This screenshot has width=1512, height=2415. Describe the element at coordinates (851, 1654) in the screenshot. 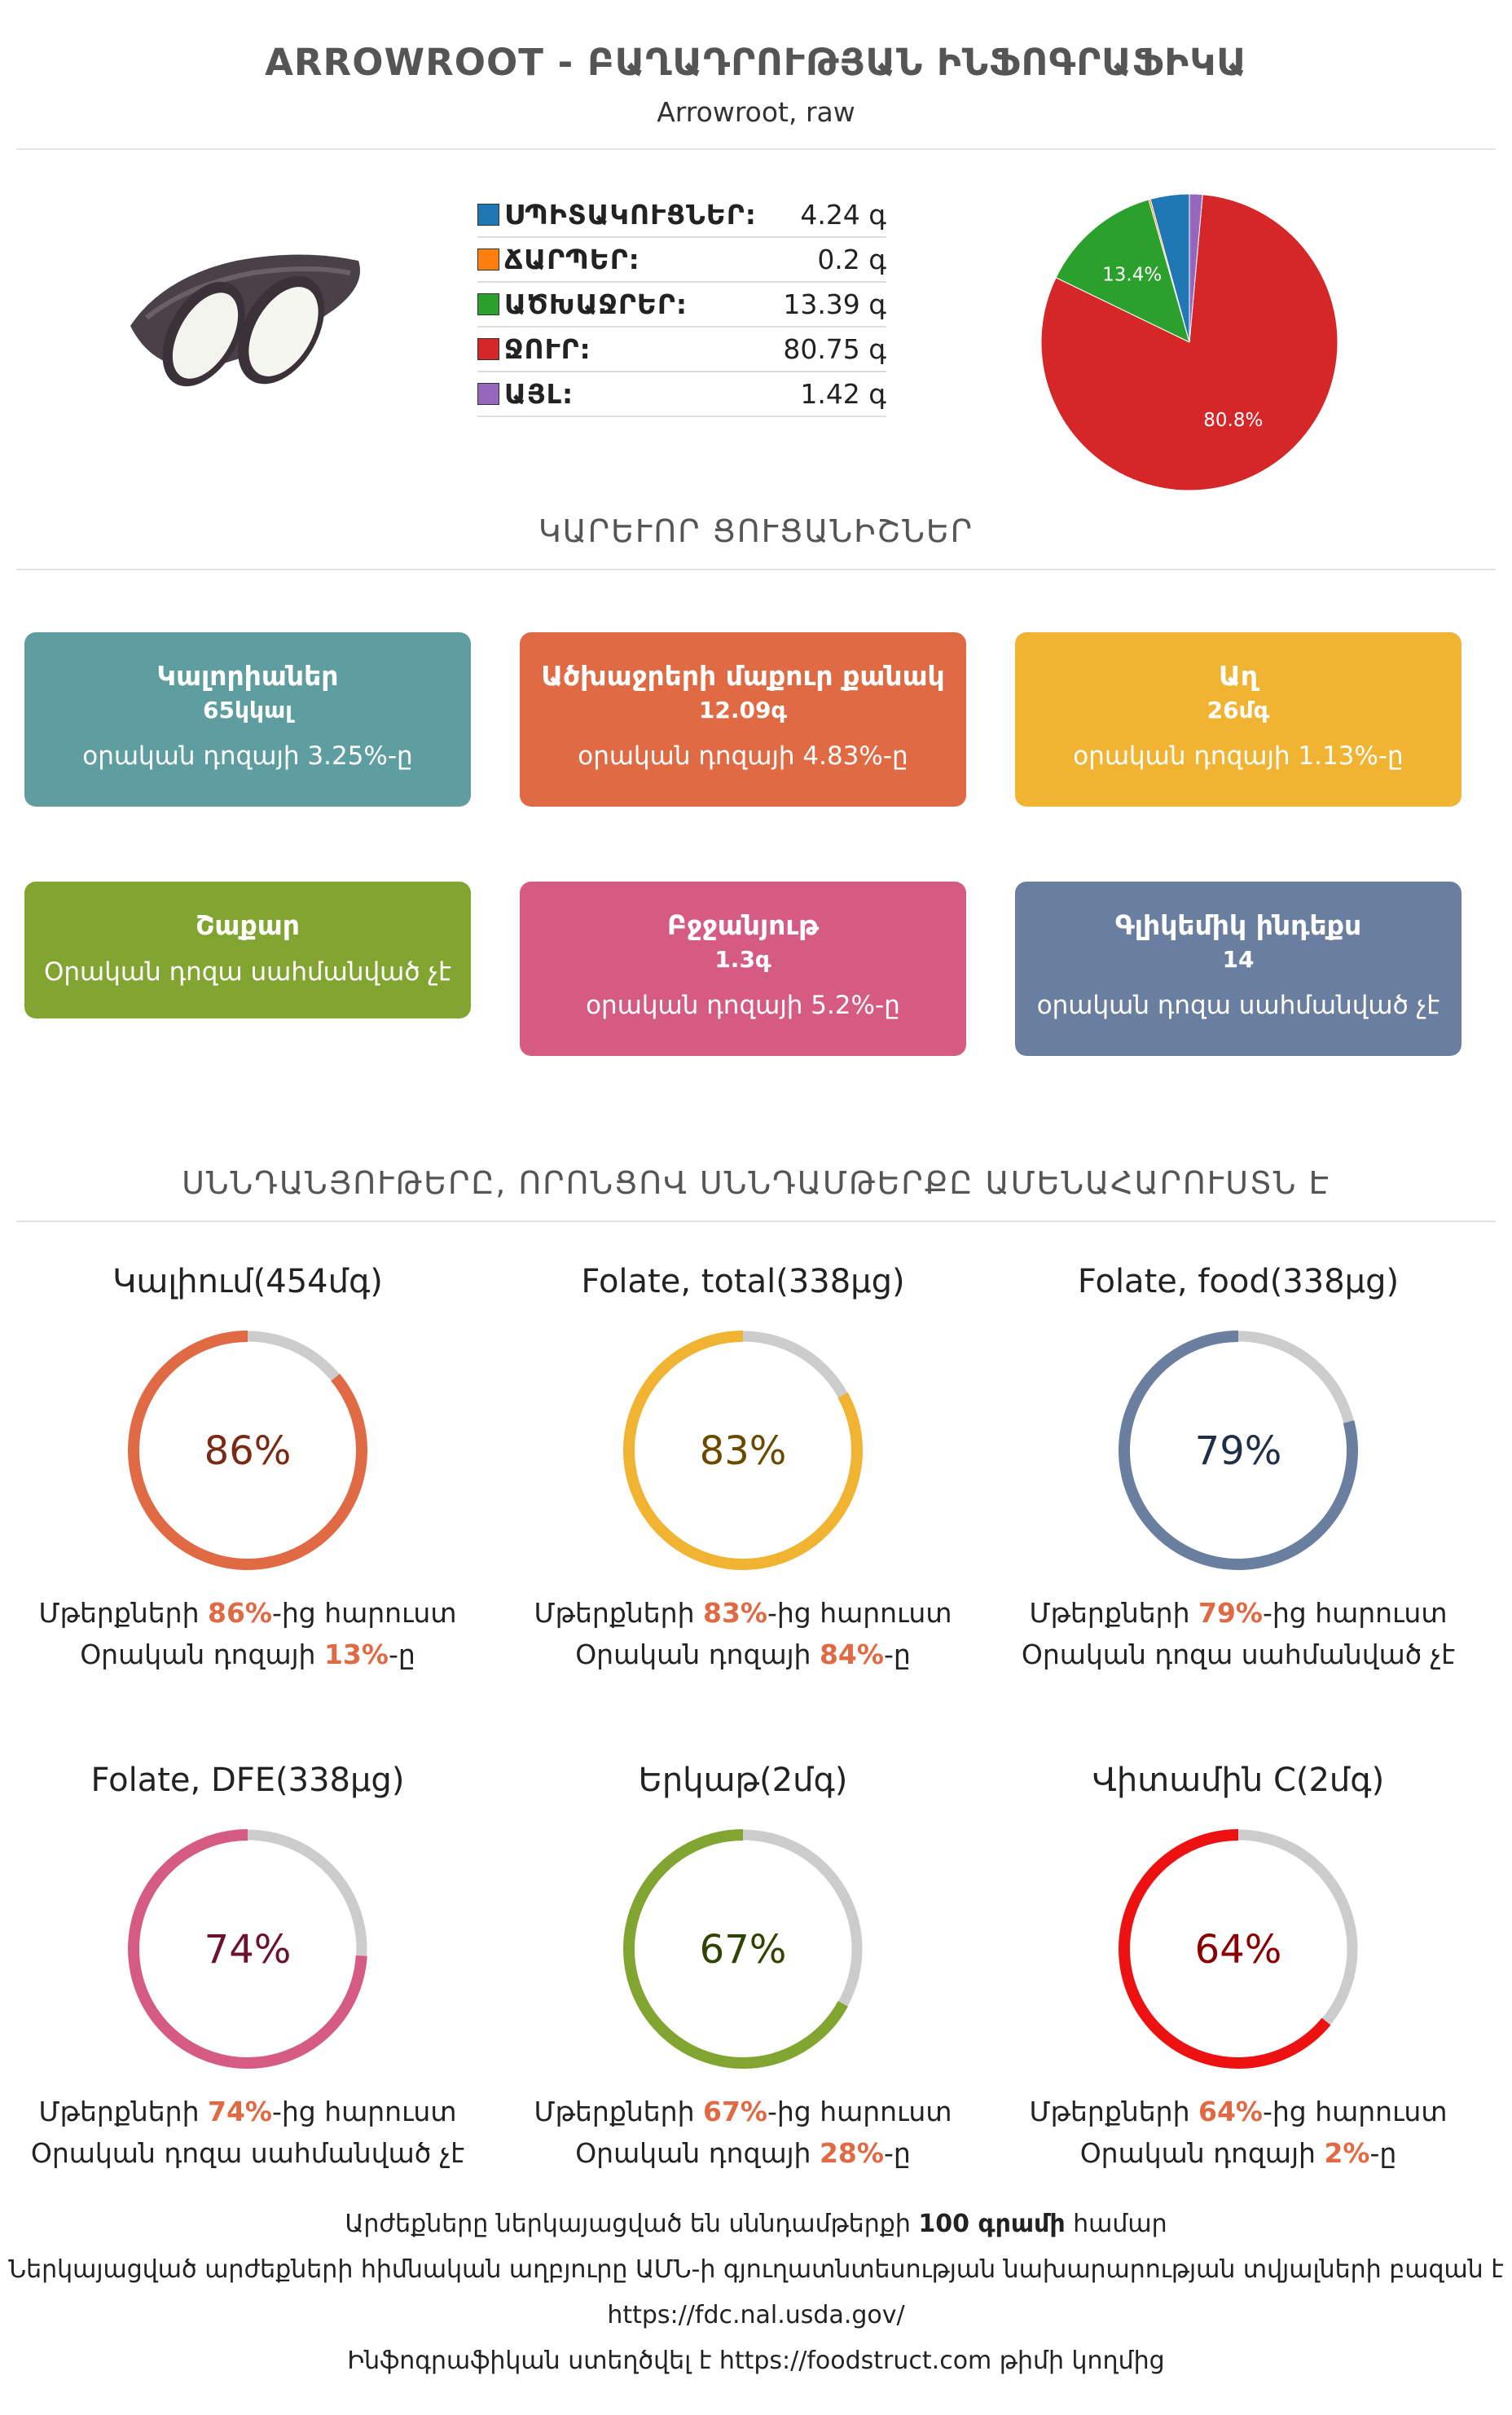

I see `line-highlight: 84%` at that location.